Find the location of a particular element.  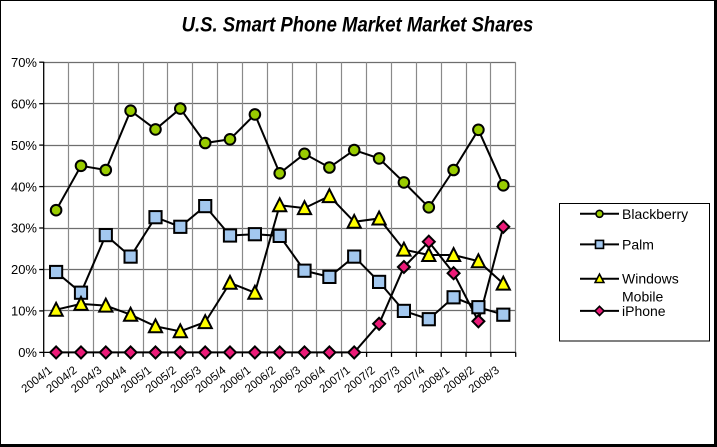

svg-text: 50% is located at coordinates (24, 145).